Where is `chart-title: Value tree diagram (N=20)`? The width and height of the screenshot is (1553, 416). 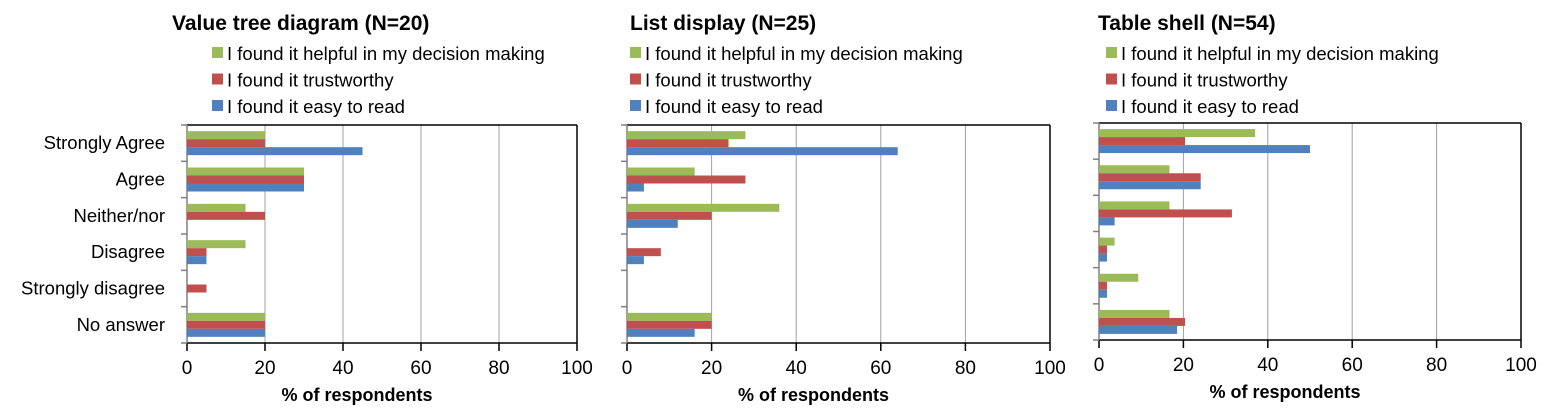
chart-title: Value tree diagram (N=20) is located at coordinates (300, 23).